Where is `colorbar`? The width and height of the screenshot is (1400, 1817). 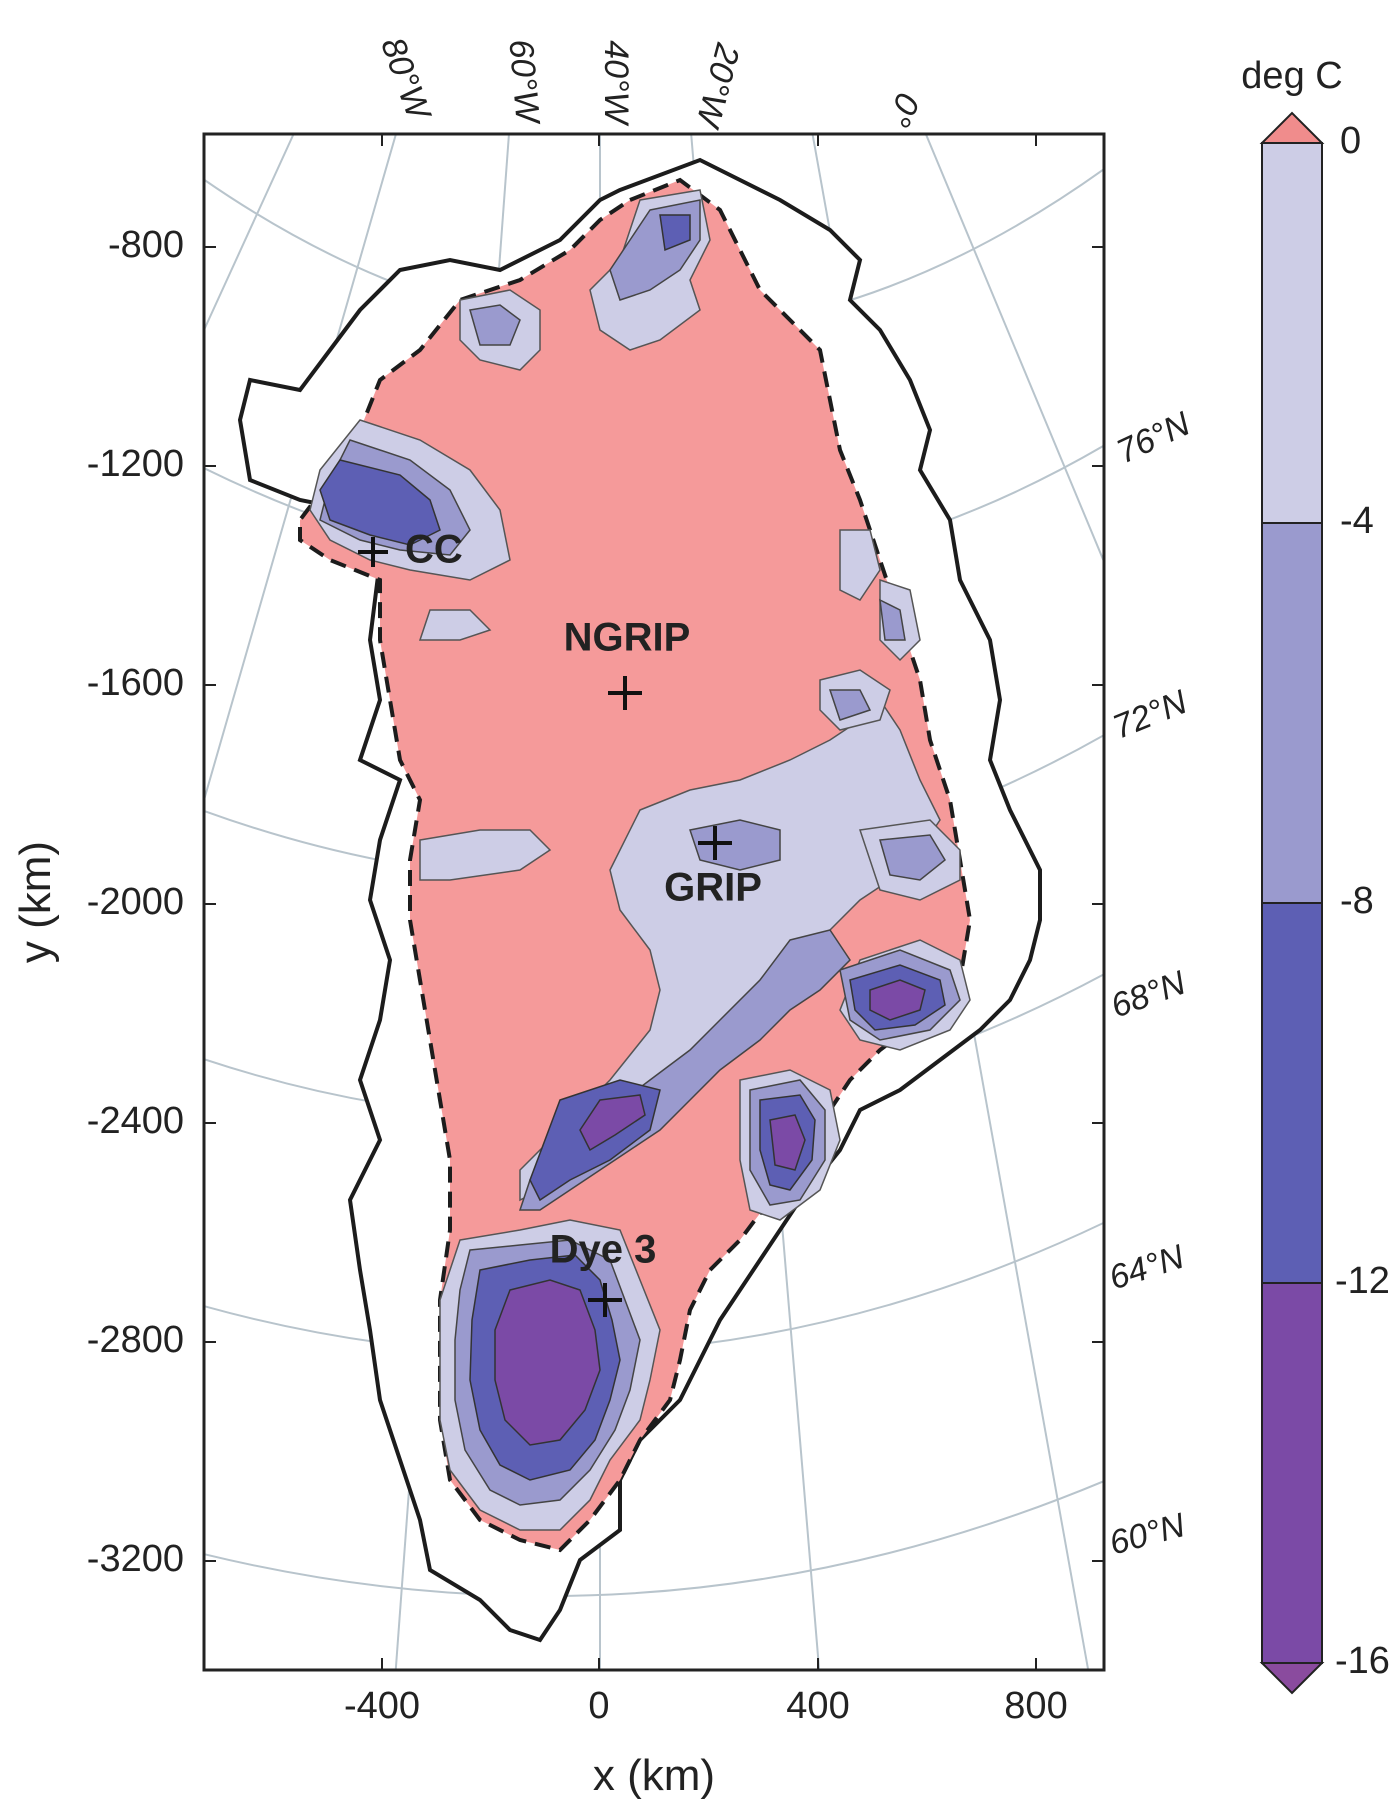 colorbar is located at coordinates (1292, 903).